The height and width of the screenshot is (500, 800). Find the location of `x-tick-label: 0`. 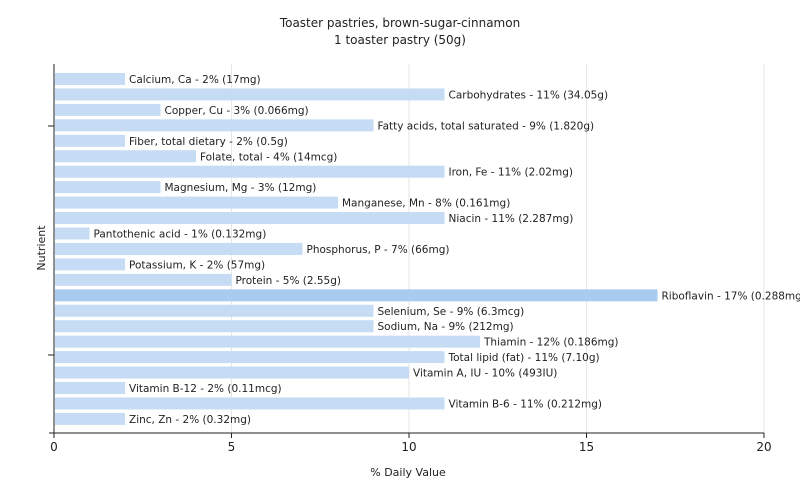

x-tick-label: 0 is located at coordinates (54, 447).